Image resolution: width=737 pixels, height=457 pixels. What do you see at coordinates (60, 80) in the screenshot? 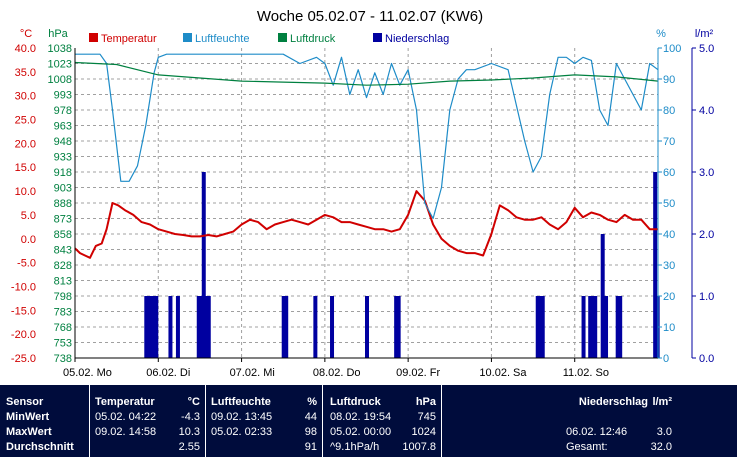
I see `pressure-tick-label: 1008` at bounding box center [60, 80].